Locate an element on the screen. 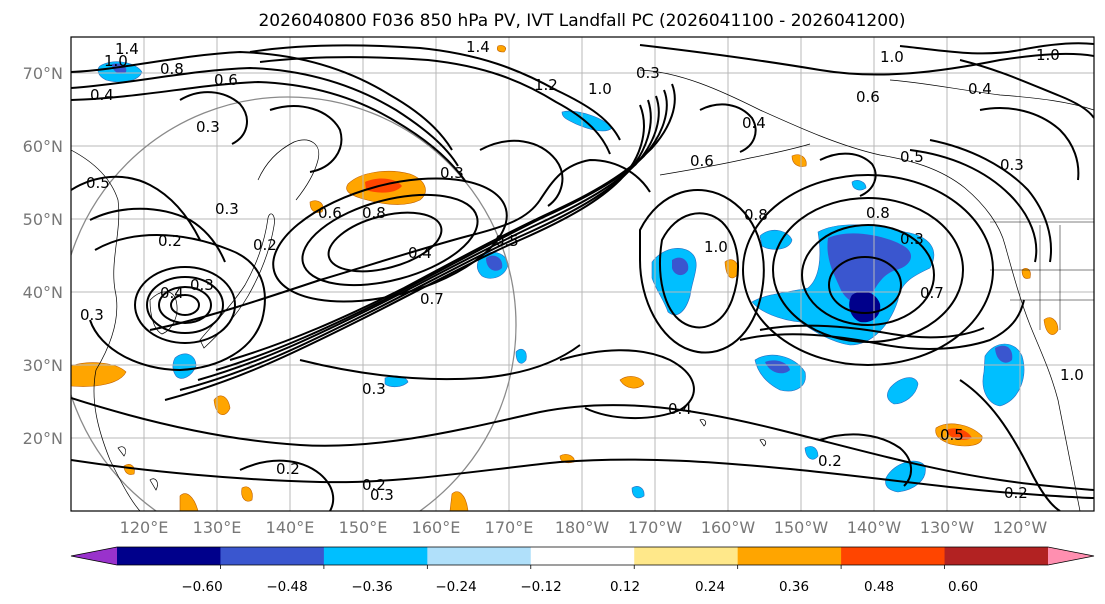  arctic-coast is located at coordinates (991, 95).